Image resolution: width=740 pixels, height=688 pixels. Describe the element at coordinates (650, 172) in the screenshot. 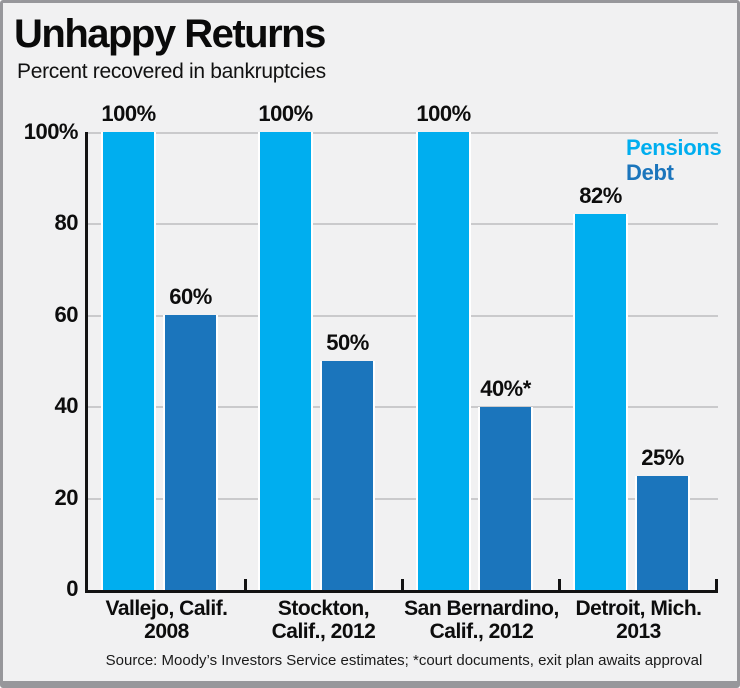

I see `legend-item-debt: Debt` at that location.